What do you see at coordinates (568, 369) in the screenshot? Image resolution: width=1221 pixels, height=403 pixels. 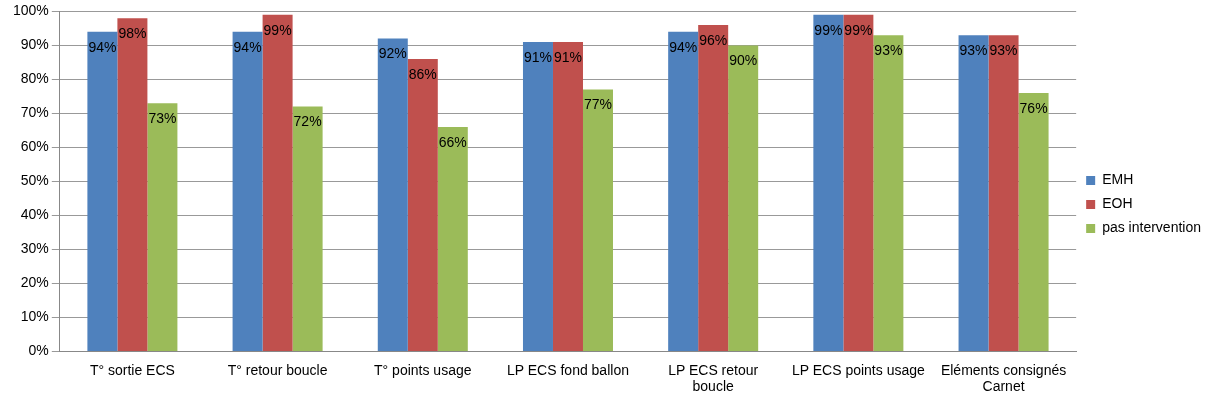 I see `x-tick-label: LP ECS fond ballon` at bounding box center [568, 369].